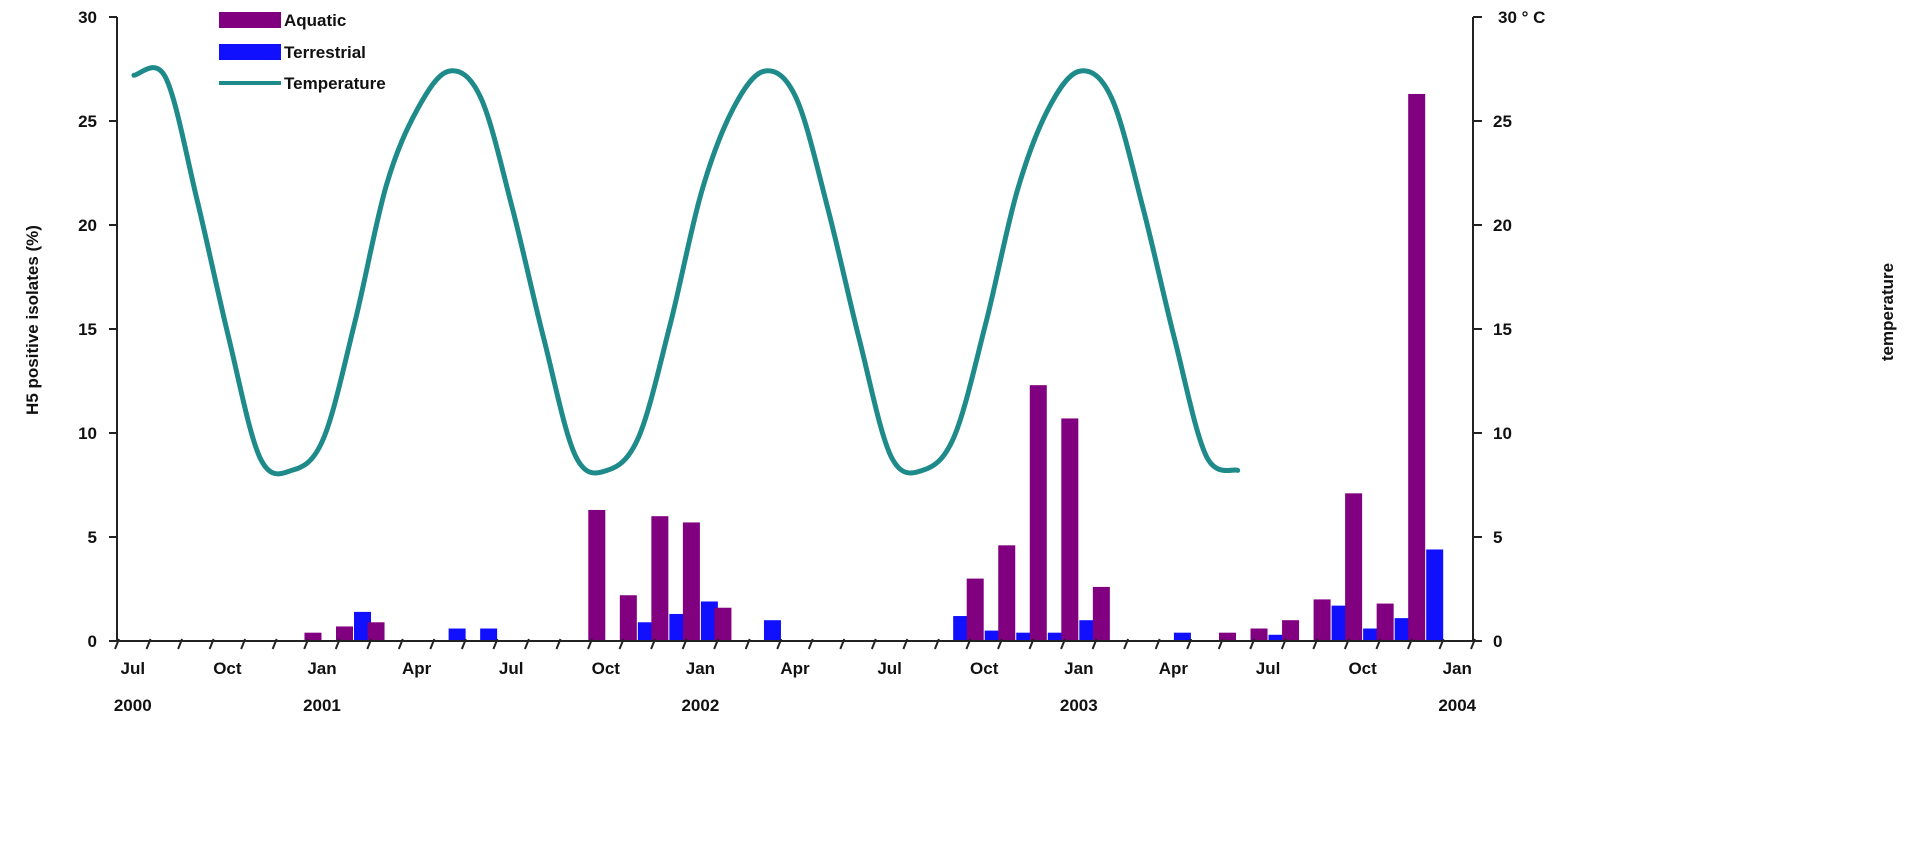  What do you see at coordinates (250, 20) in the screenshot?
I see `legend-swatch-aquatic` at bounding box center [250, 20].